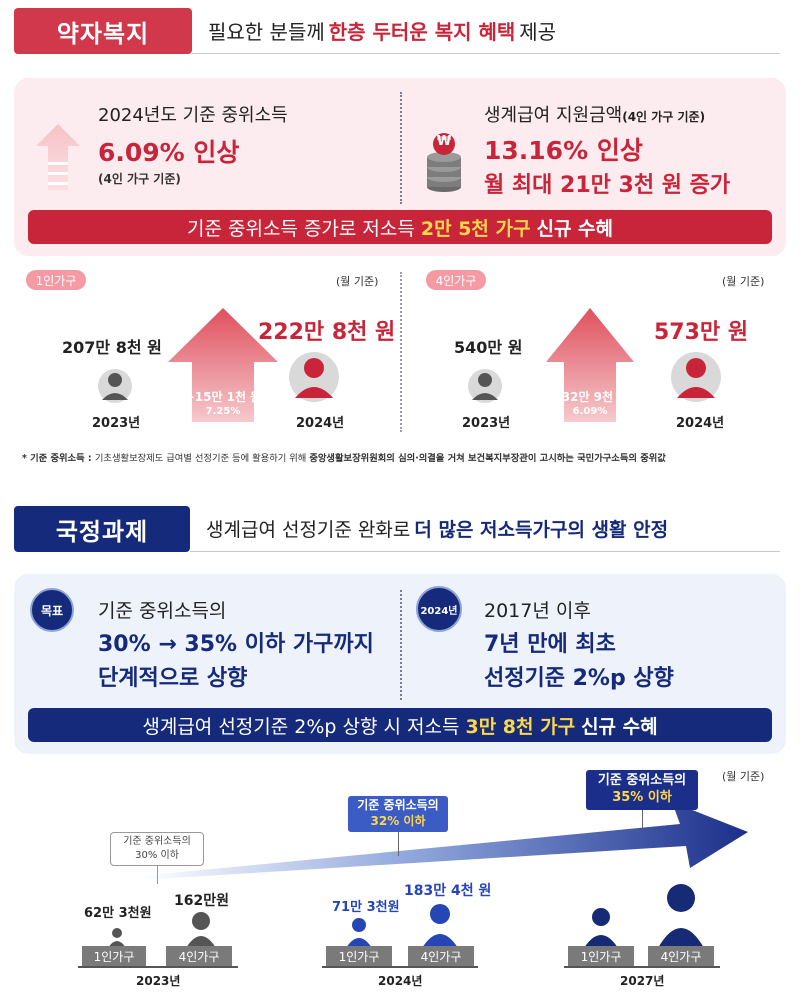  Describe the element at coordinates (162, 611) in the screenshot. I see `goal-line1: 기준 중위소득의` at that location.